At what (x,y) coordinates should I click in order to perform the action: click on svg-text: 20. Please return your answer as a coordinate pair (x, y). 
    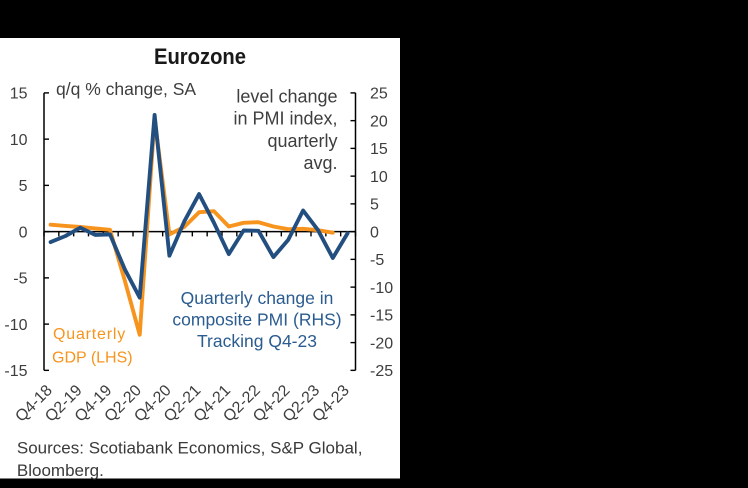
    Looking at the image, I should click on (379, 121).